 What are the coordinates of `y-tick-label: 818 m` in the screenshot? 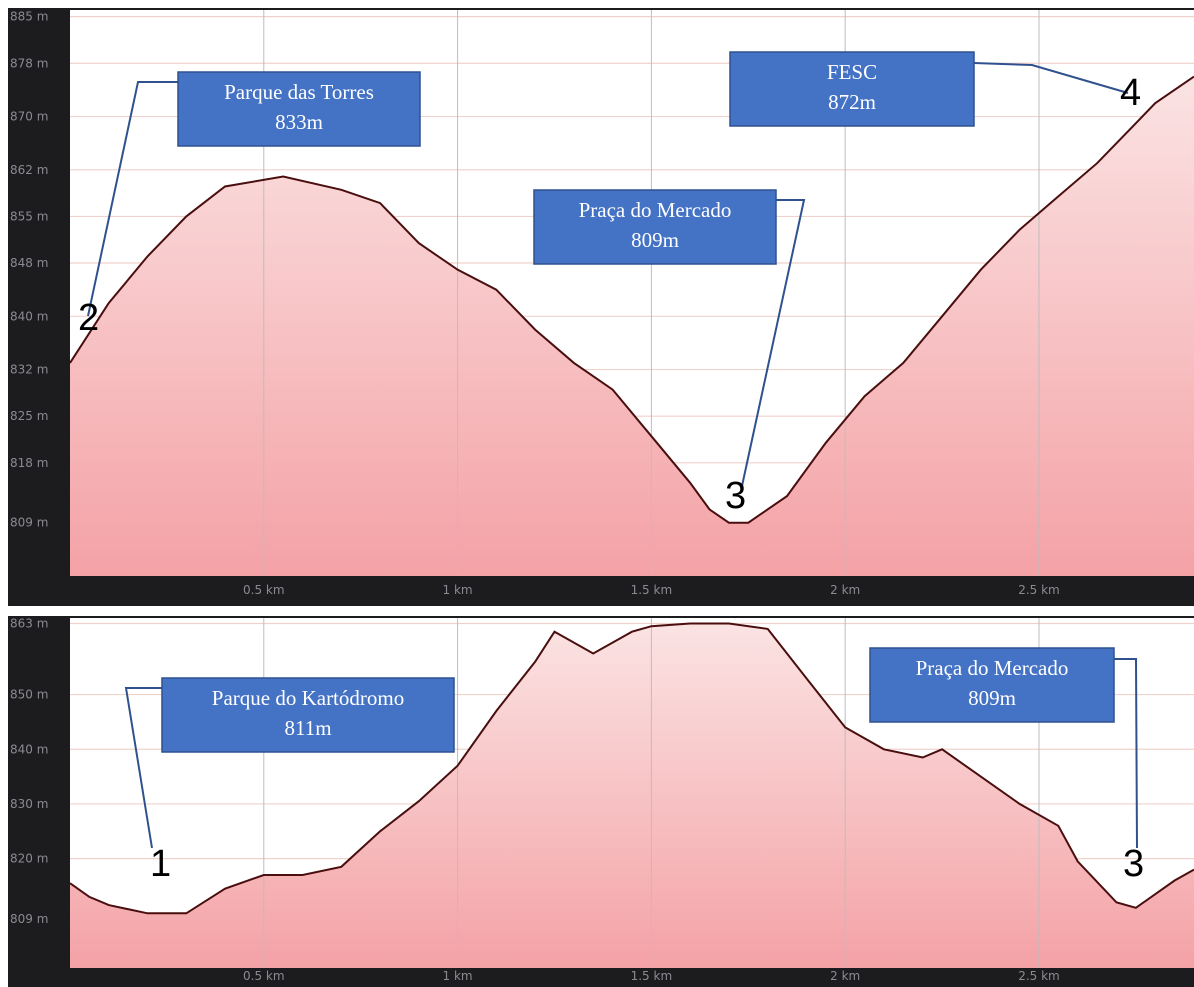 It's located at (29, 463).